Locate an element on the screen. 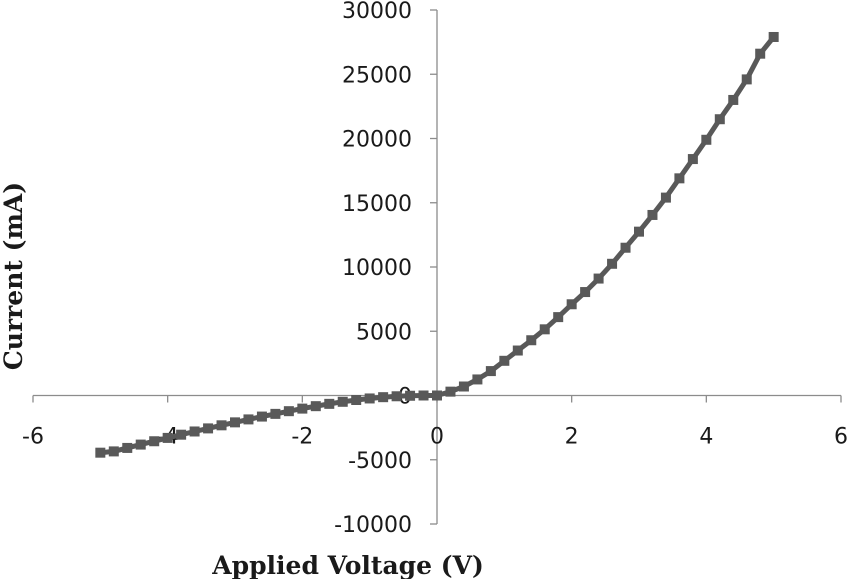  x-tick-label: 4 is located at coordinates (706, 437).